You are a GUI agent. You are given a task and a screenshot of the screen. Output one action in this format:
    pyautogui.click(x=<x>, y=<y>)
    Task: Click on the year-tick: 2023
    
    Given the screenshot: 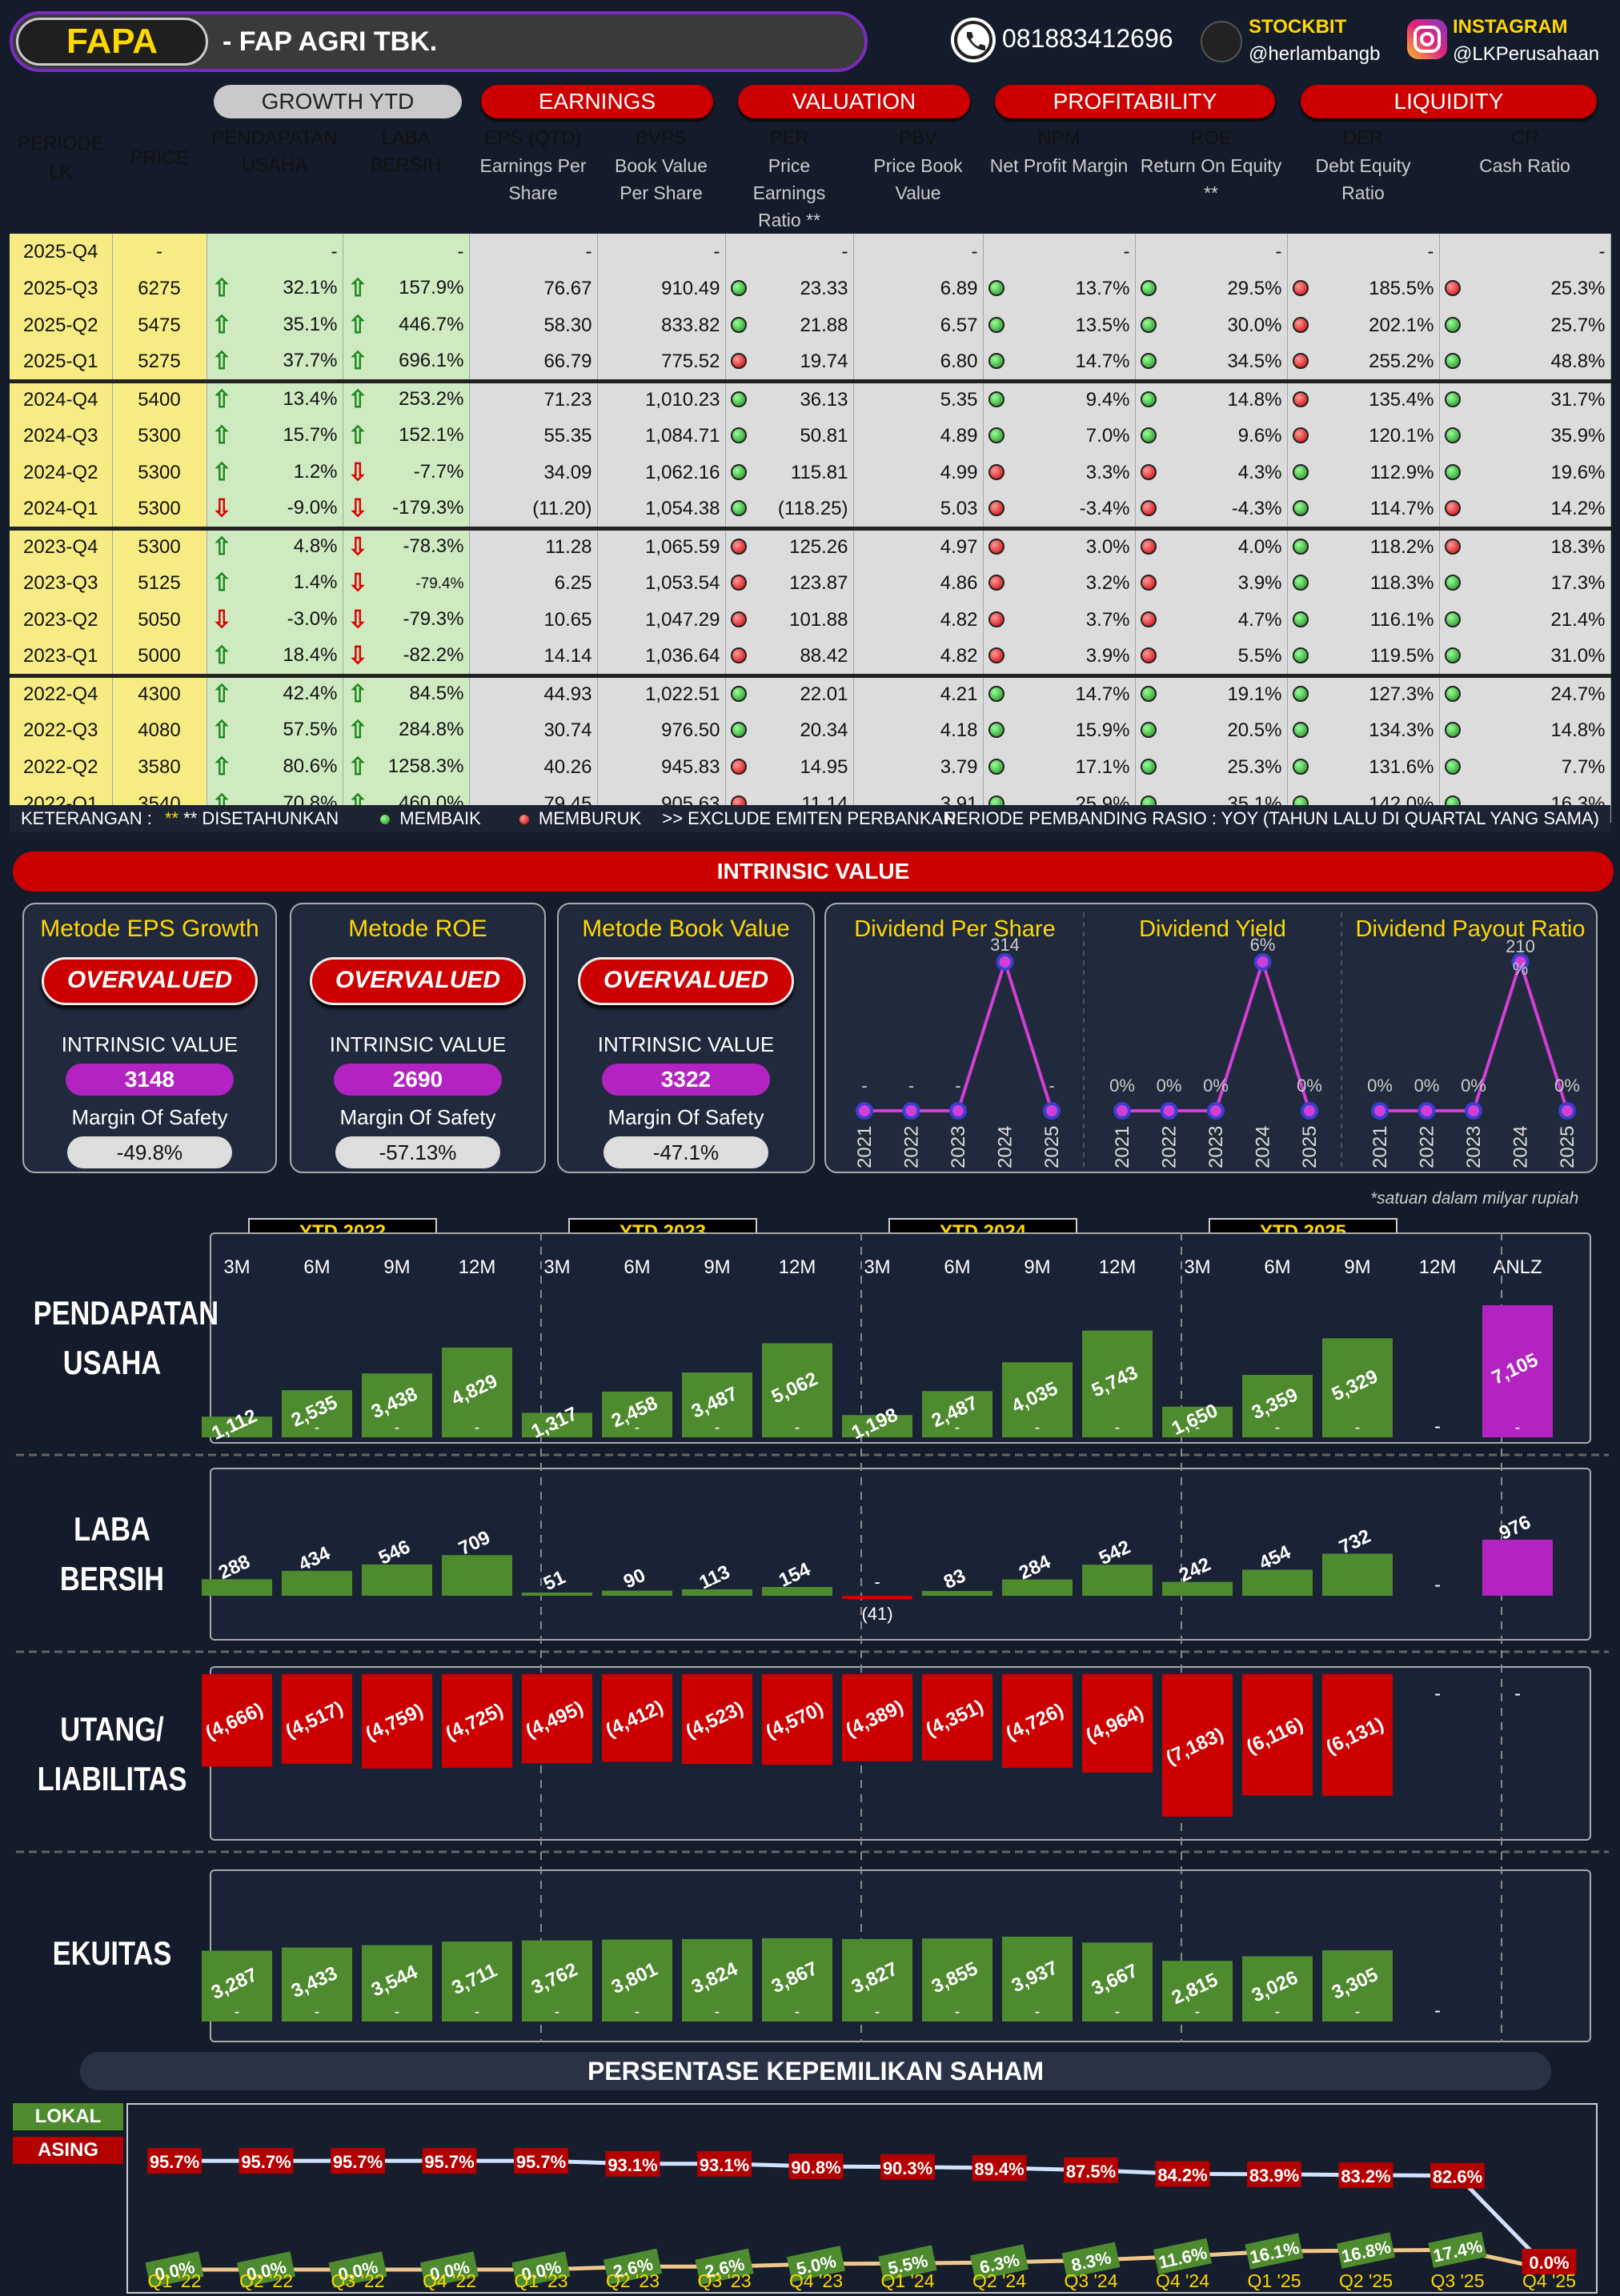 What is the action you would take?
    pyautogui.click(x=1474, y=1147)
    